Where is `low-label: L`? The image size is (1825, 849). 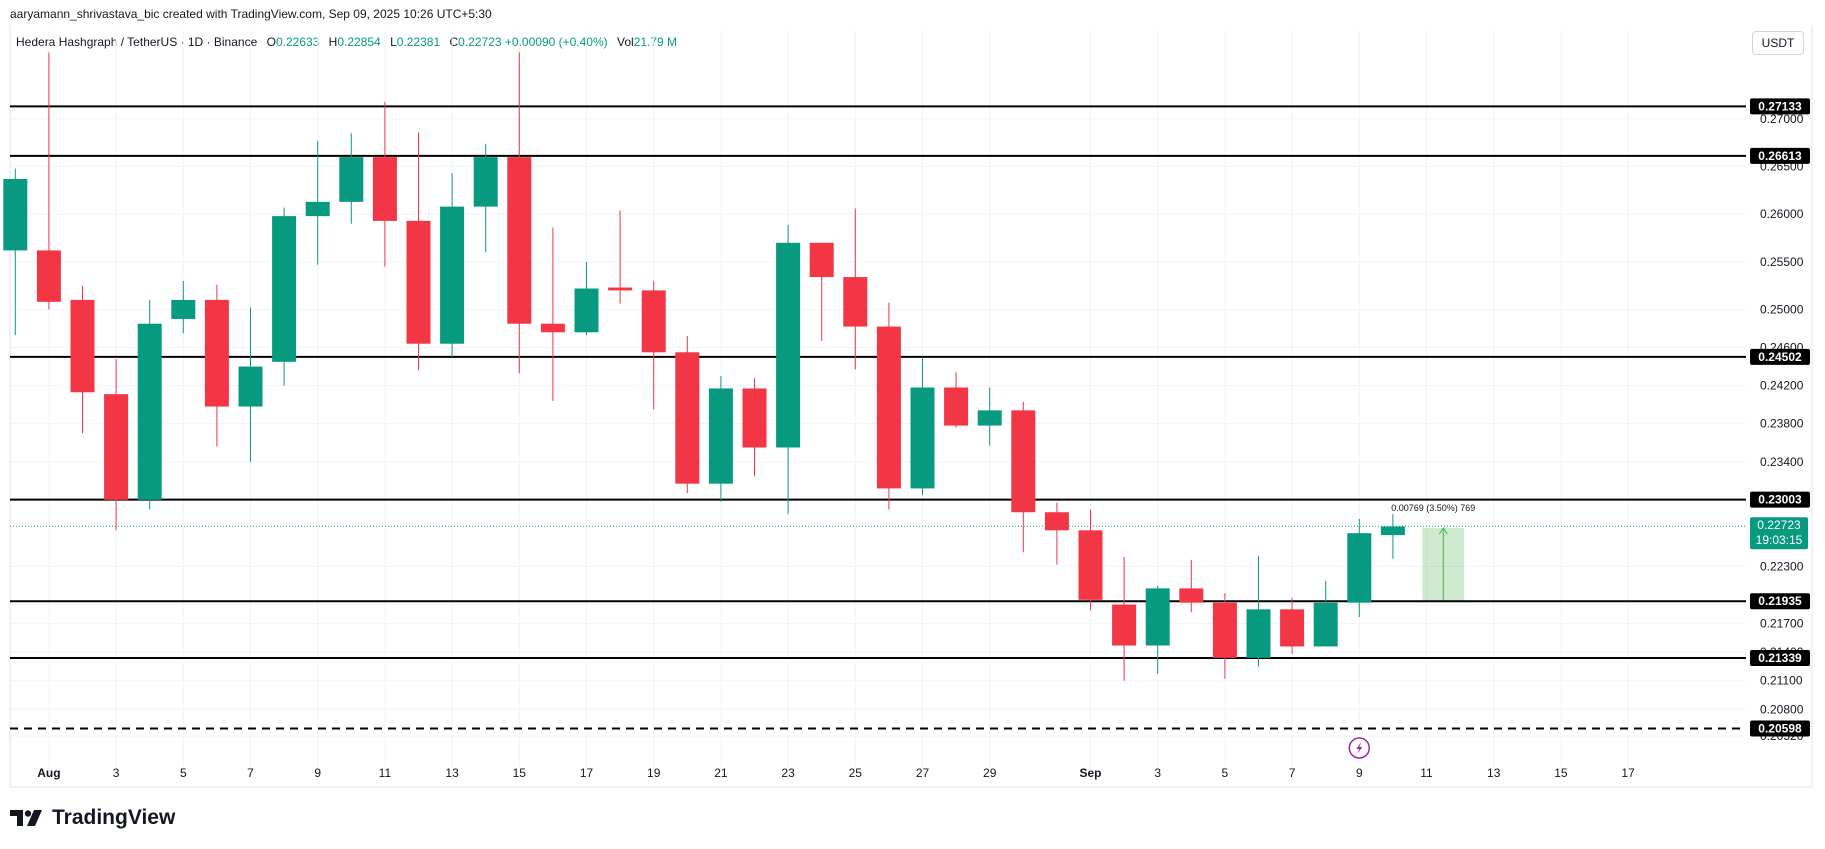
low-label: L is located at coordinates (393, 42).